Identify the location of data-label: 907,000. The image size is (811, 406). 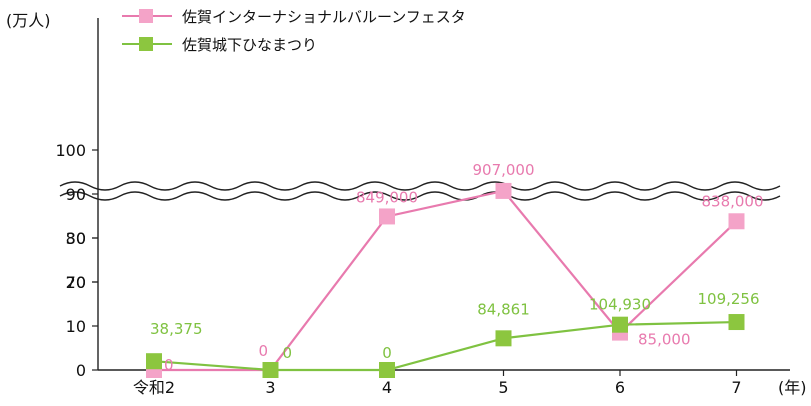
(503, 170).